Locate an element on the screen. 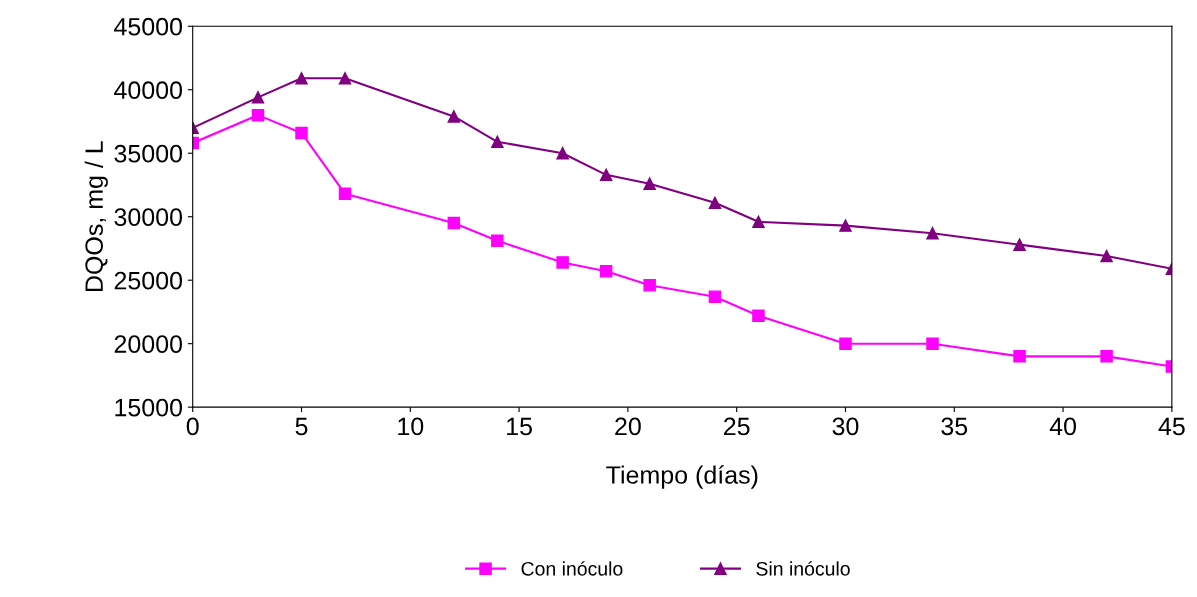 This screenshot has height=597, width=1197. x-tick-label: 25 is located at coordinates (737, 426).